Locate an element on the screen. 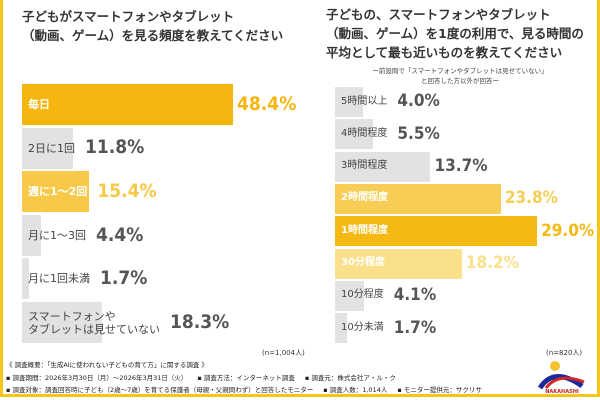  left-sample-note: (n=1,004人) is located at coordinates (283, 353).